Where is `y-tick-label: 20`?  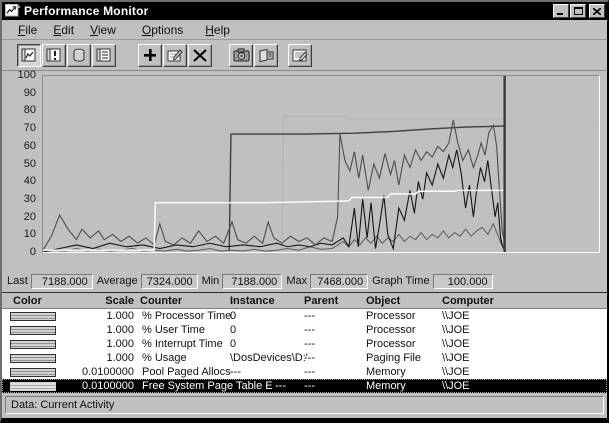
y-tick-label: 20 is located at coordinates (29, 216).